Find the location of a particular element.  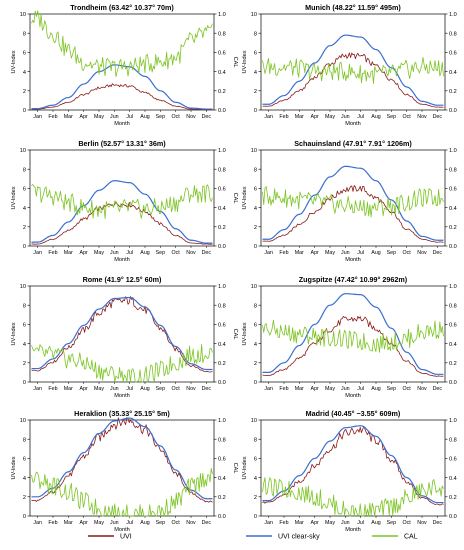

chart-title: Munich (48.22° 11.59° 495m) is located at coordinates (353, 7).